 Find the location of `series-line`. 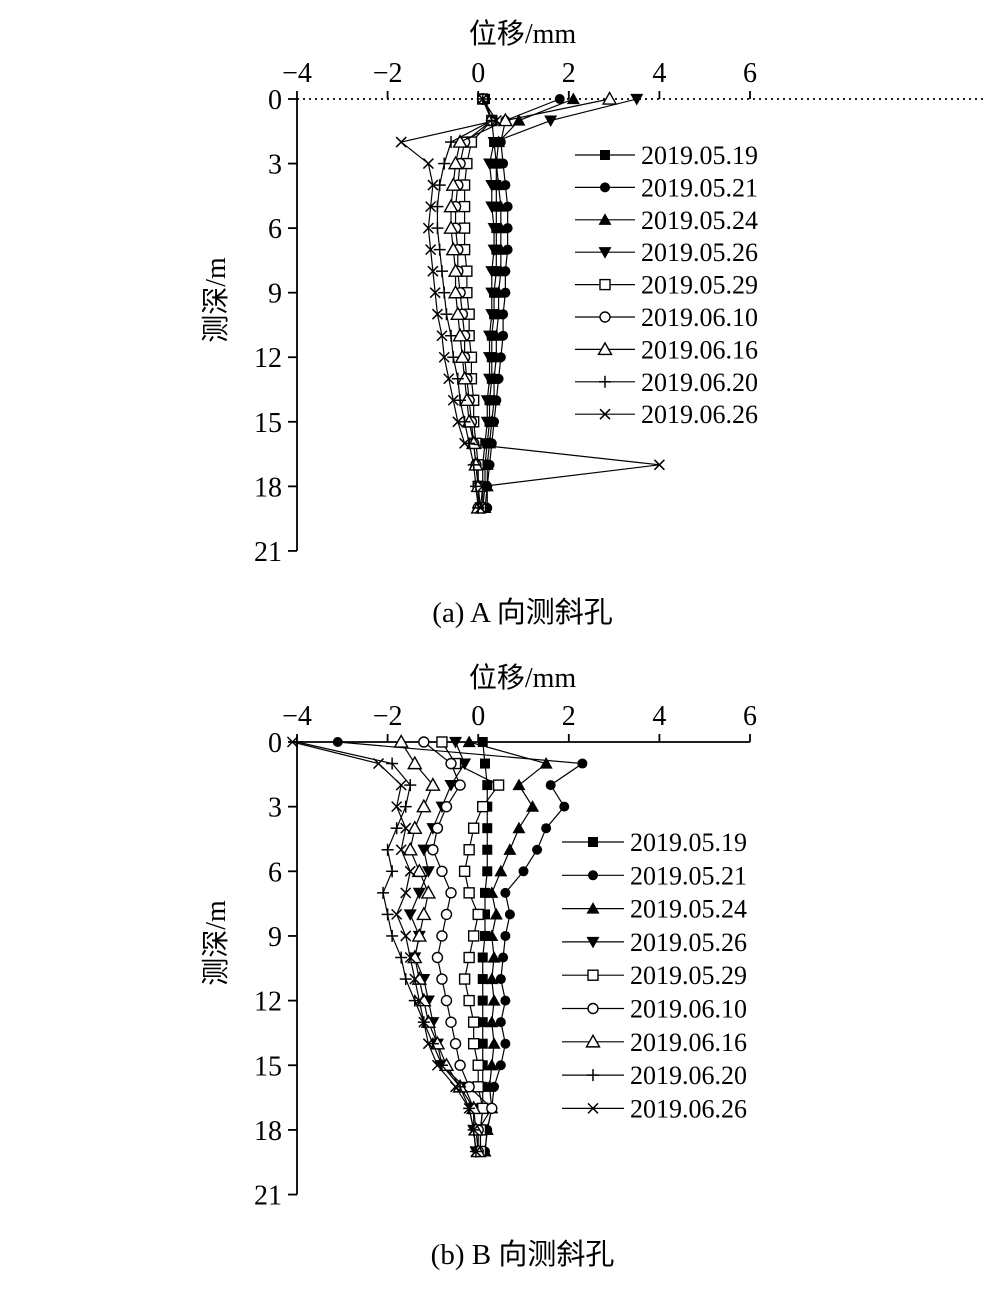

series-line is located at coordinates (529, 303).